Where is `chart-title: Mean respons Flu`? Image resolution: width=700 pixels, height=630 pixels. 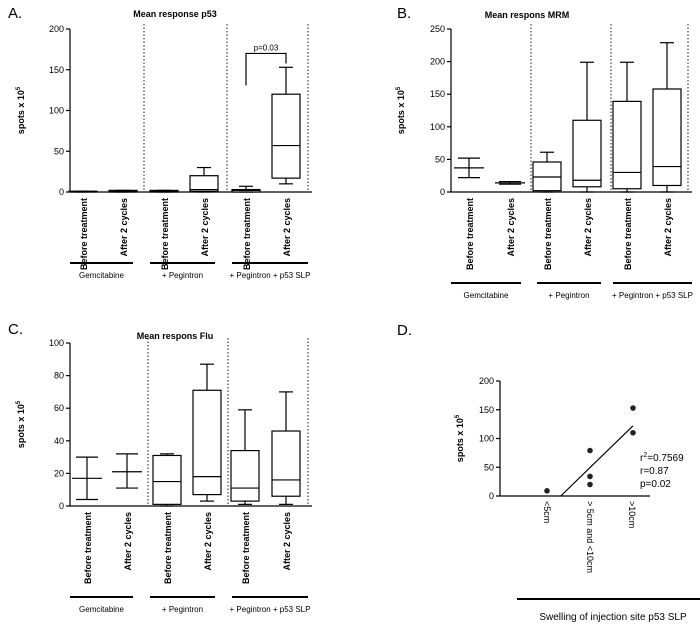 chart-title: Mean respons Flu is located at coordinates (175, 336).